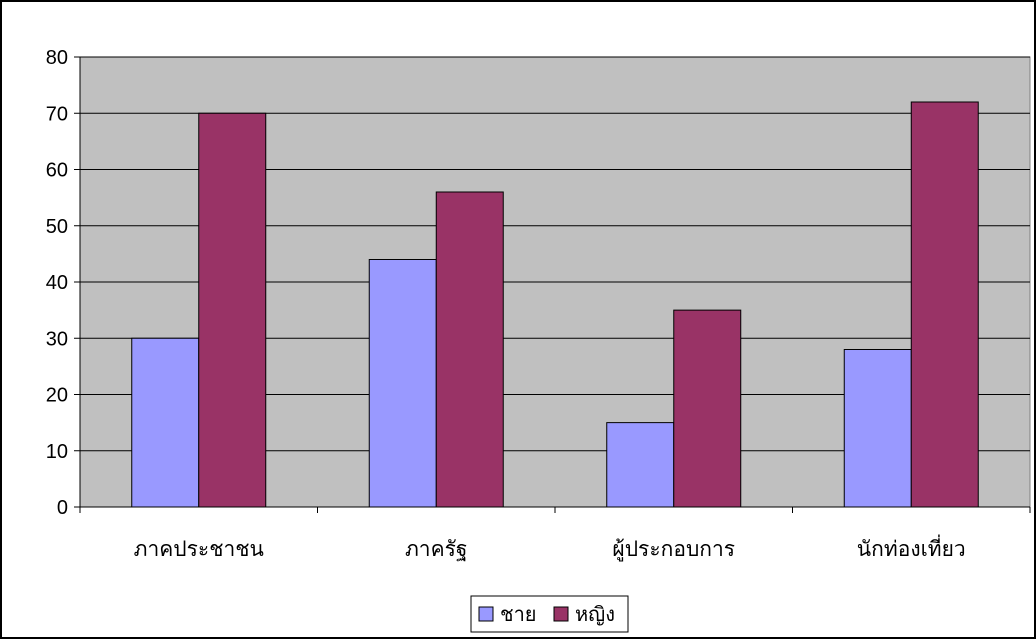  I want to click on x-category-label: ผู้ประกอบการ, so click(673, 550).